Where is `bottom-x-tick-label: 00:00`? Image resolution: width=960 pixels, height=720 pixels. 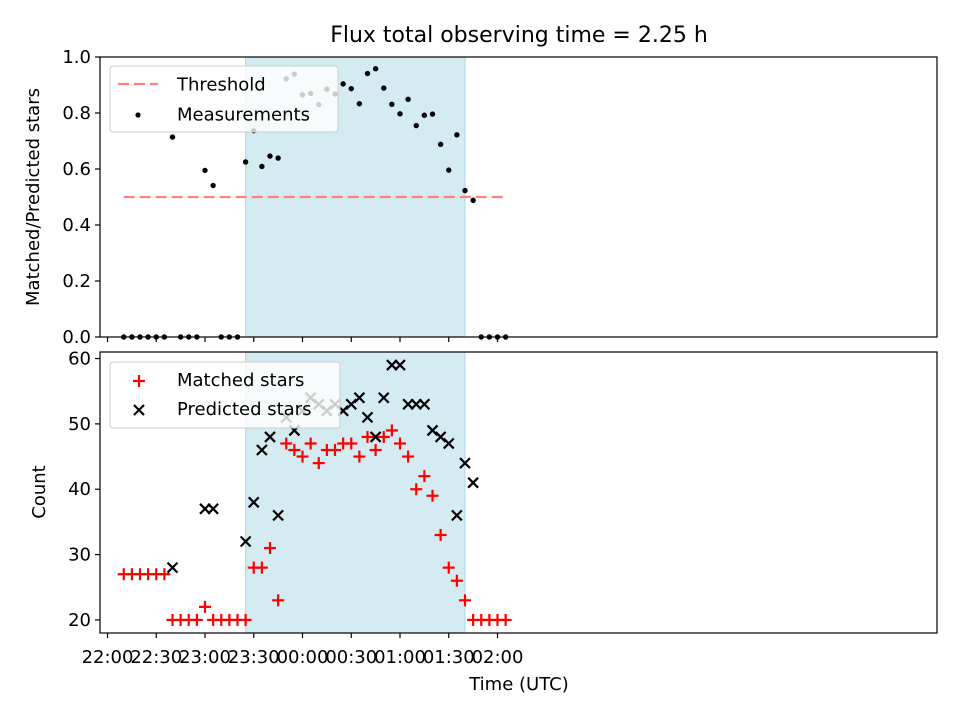 bottom-x-tick-label: 00:00 is located at coordinates (303, 657).